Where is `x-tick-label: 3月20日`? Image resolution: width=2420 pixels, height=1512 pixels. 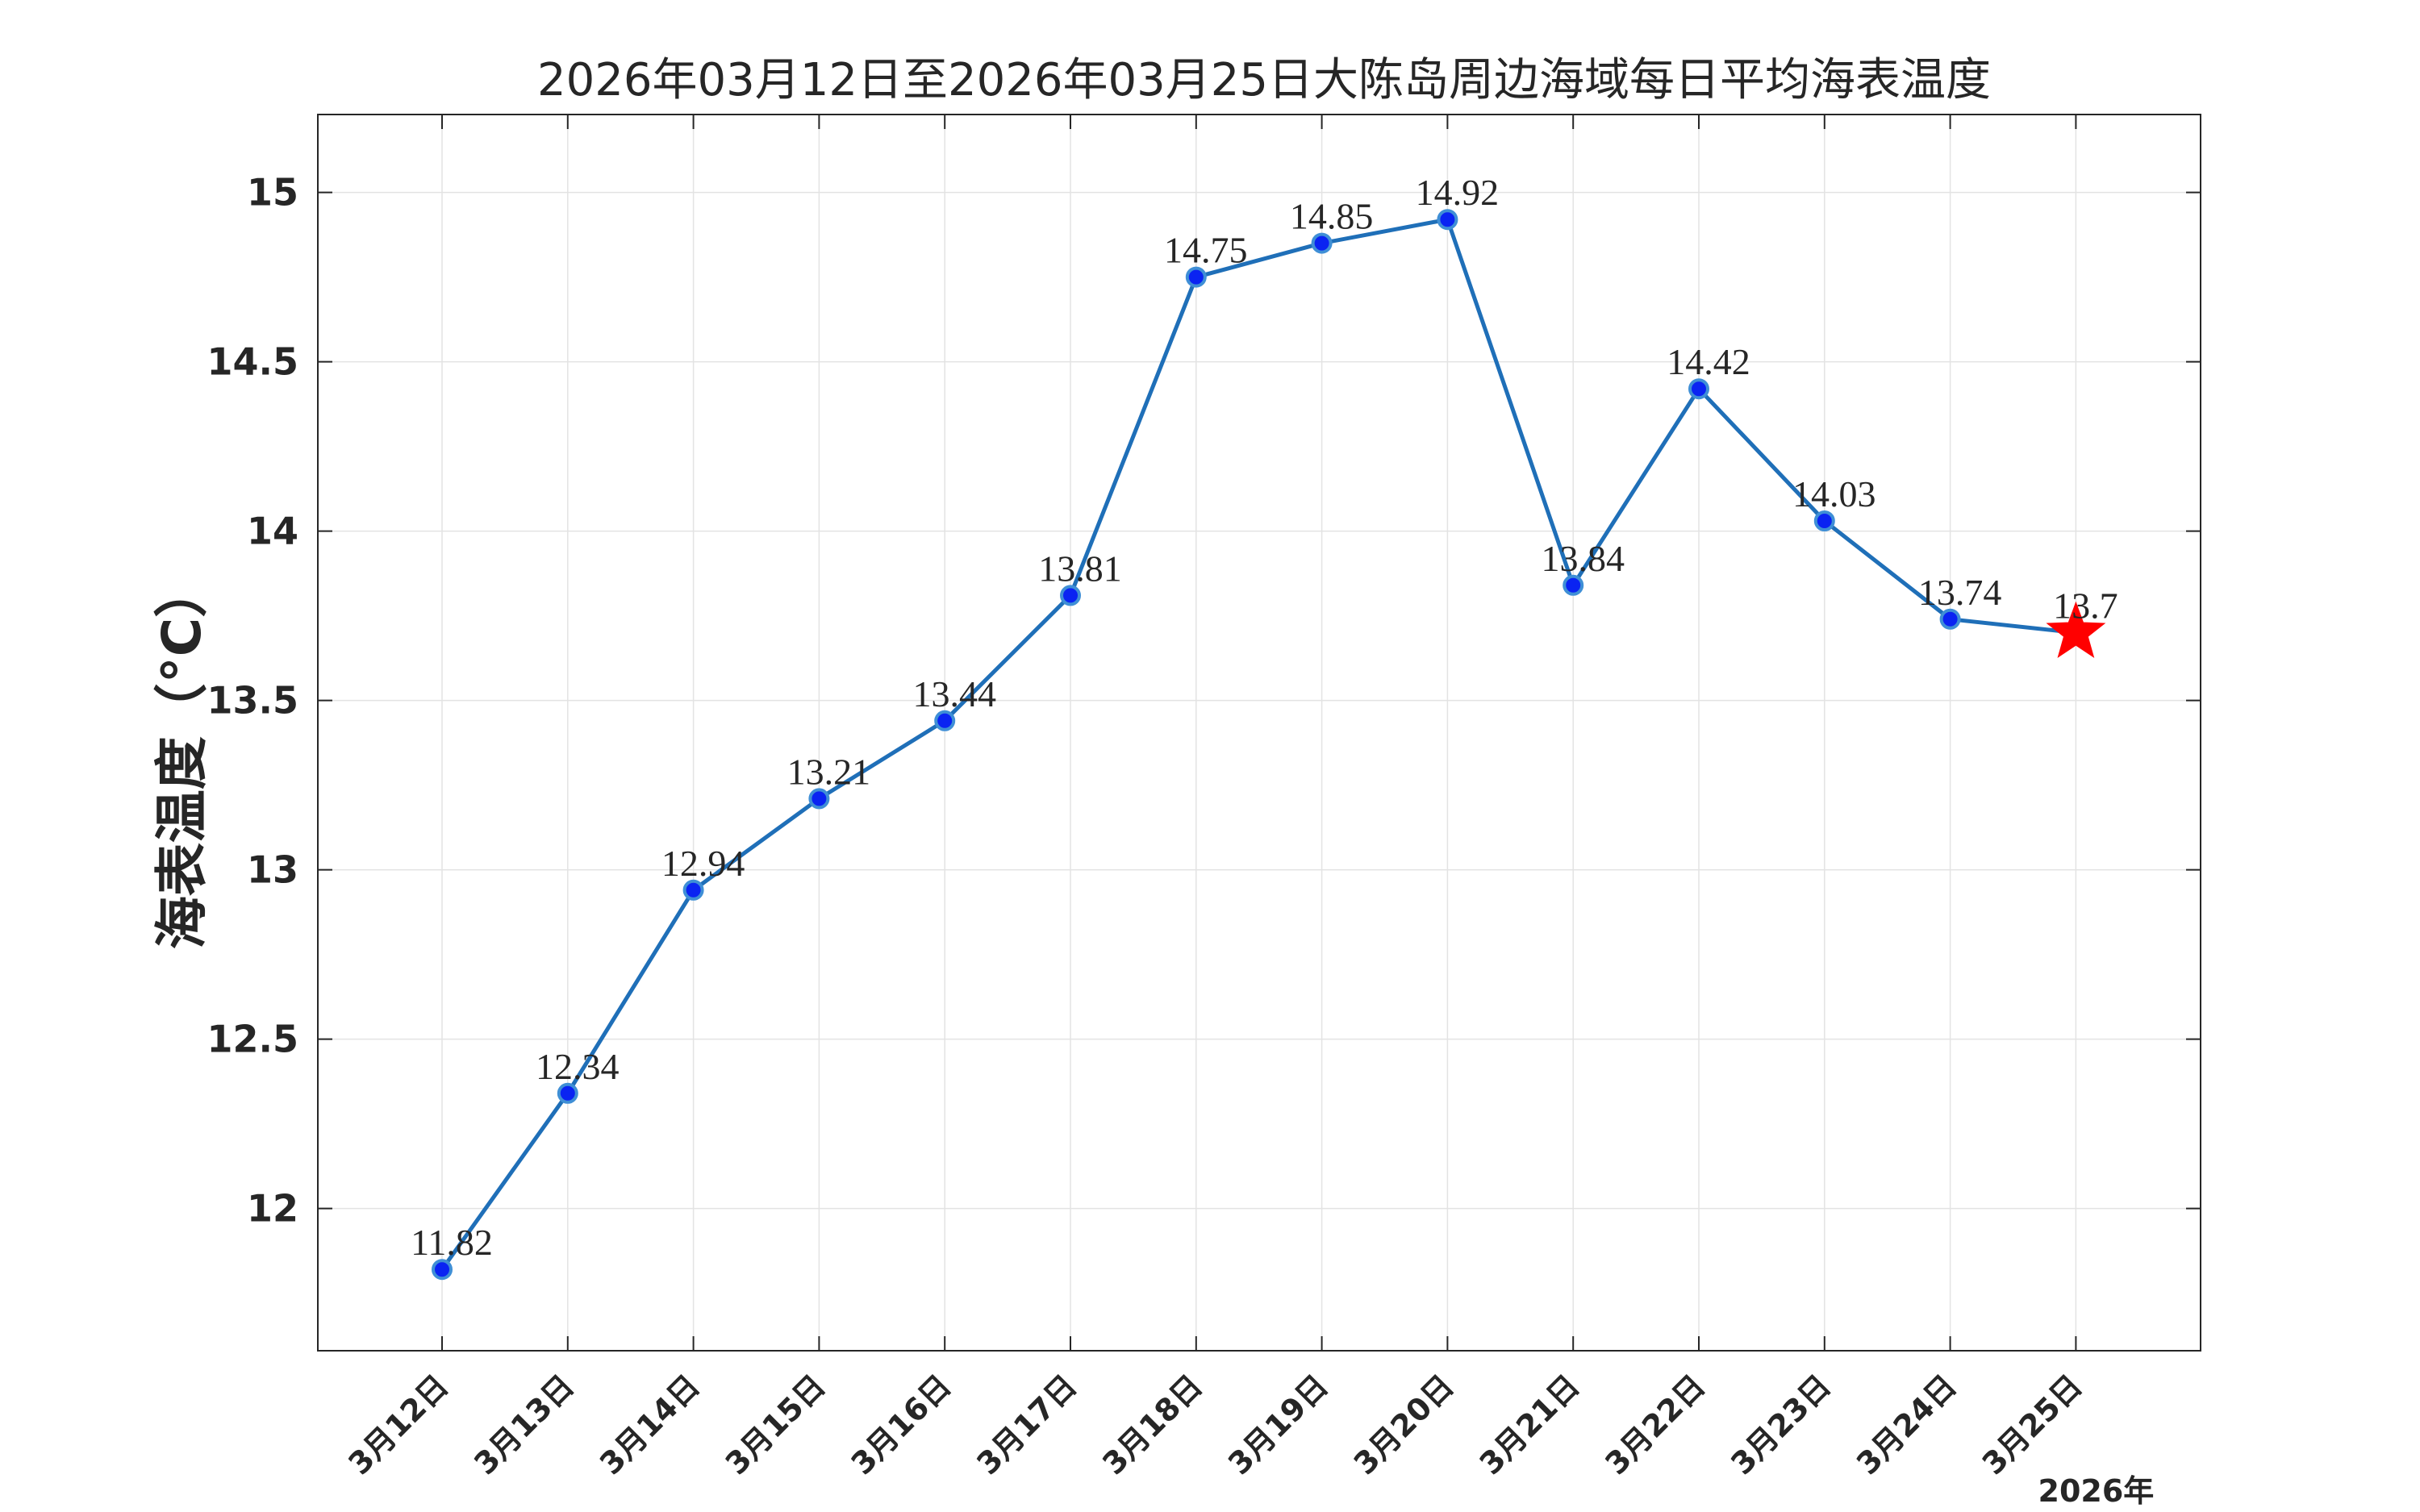
x-tick-label: 3月20日 is located at coordinates (1404, 1424).